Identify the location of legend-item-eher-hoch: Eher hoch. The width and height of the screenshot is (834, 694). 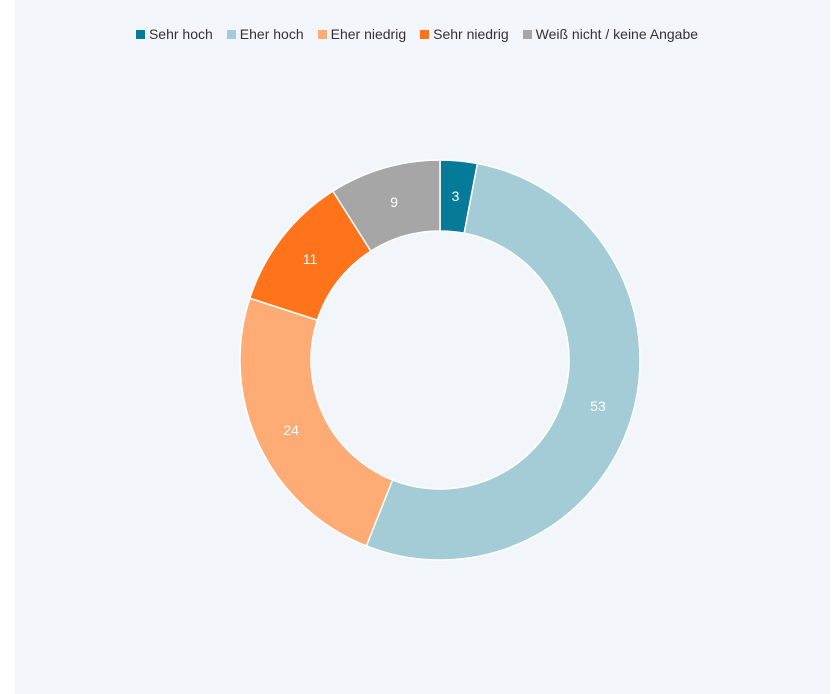
(265, 34).